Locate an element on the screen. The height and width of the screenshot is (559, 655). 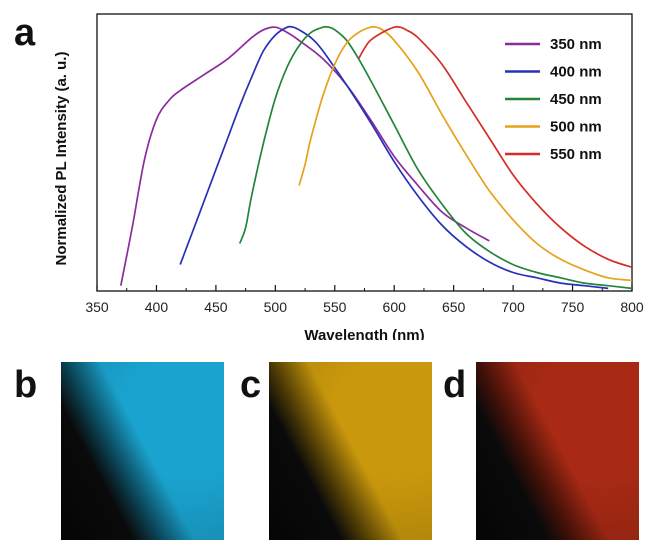
legend-label: 500 nm is located at coordinates (576, 127).